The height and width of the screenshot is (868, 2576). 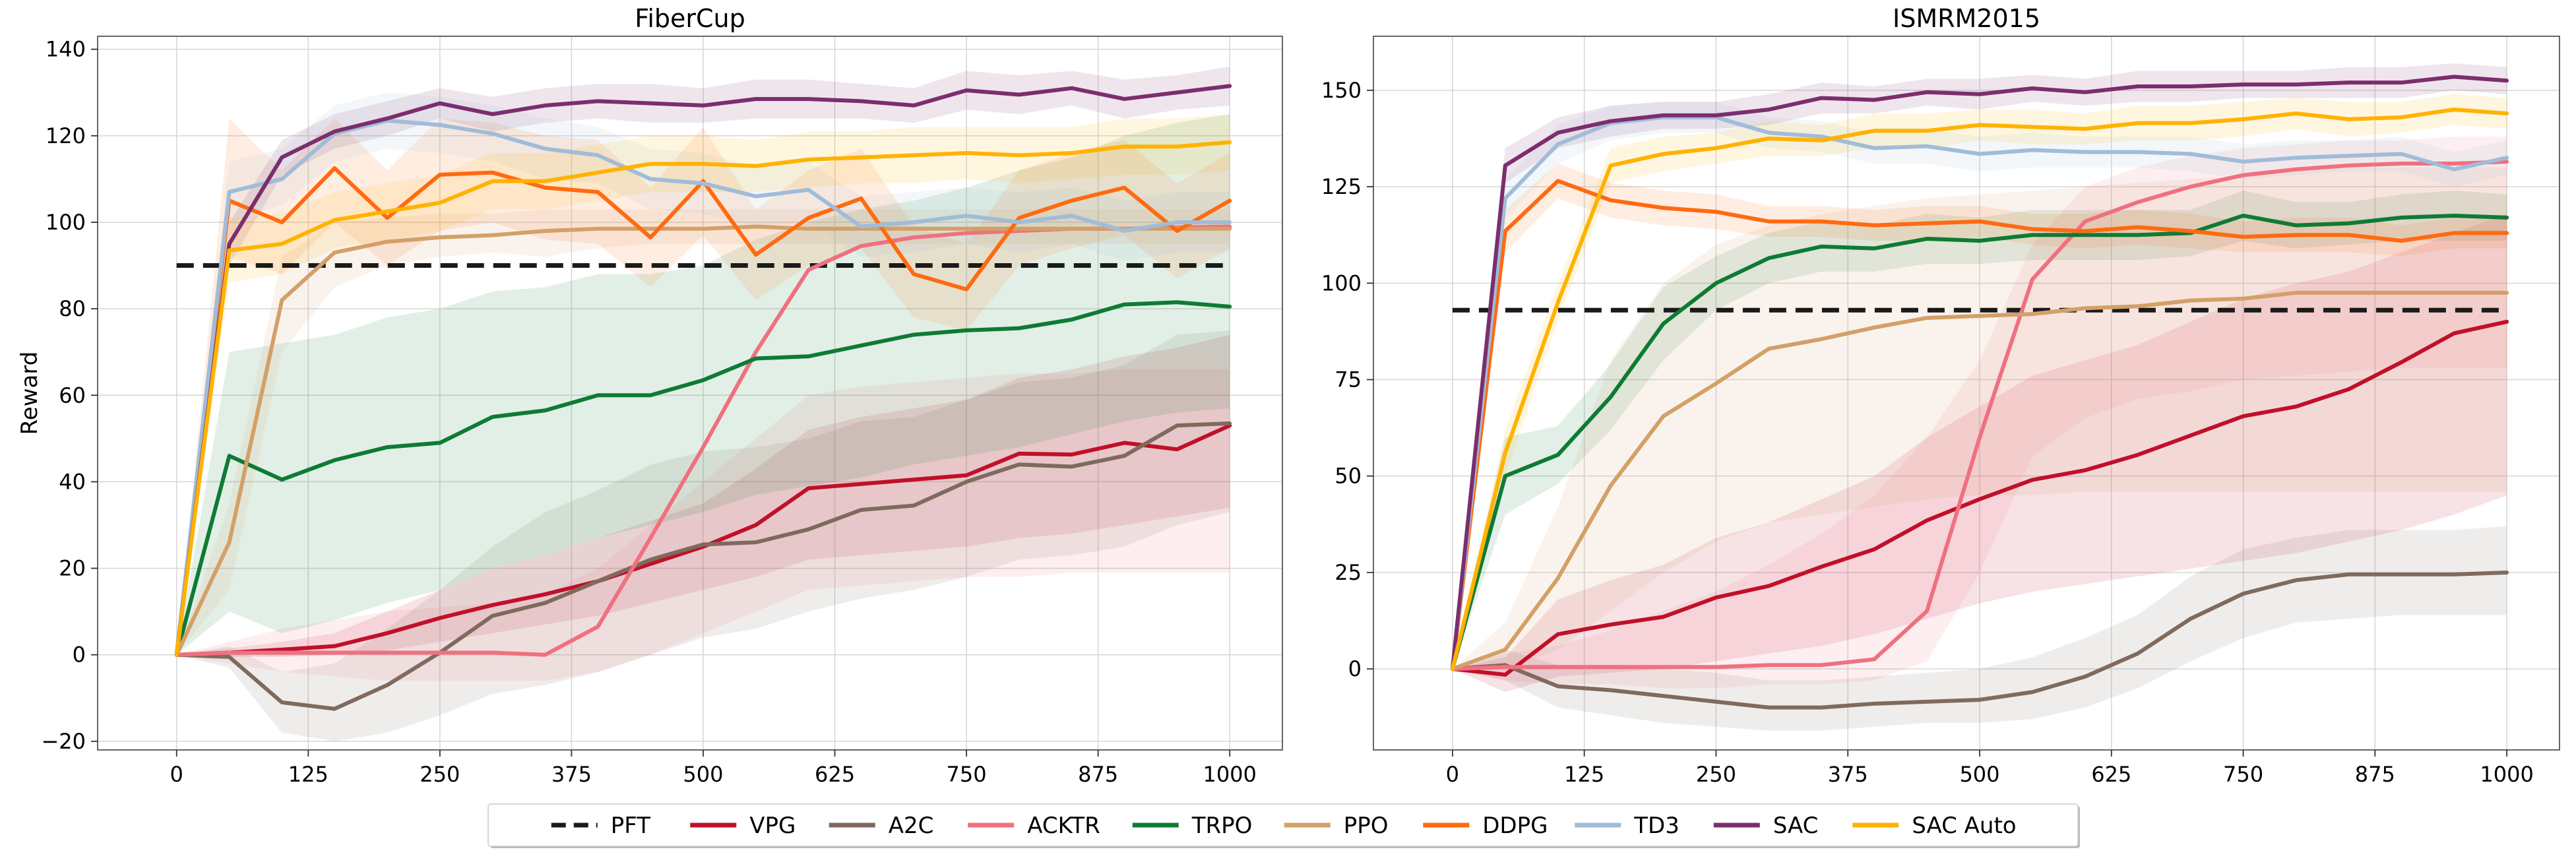 I want to click on legend-item-vpg: VPG, so click(x=743, y=826).